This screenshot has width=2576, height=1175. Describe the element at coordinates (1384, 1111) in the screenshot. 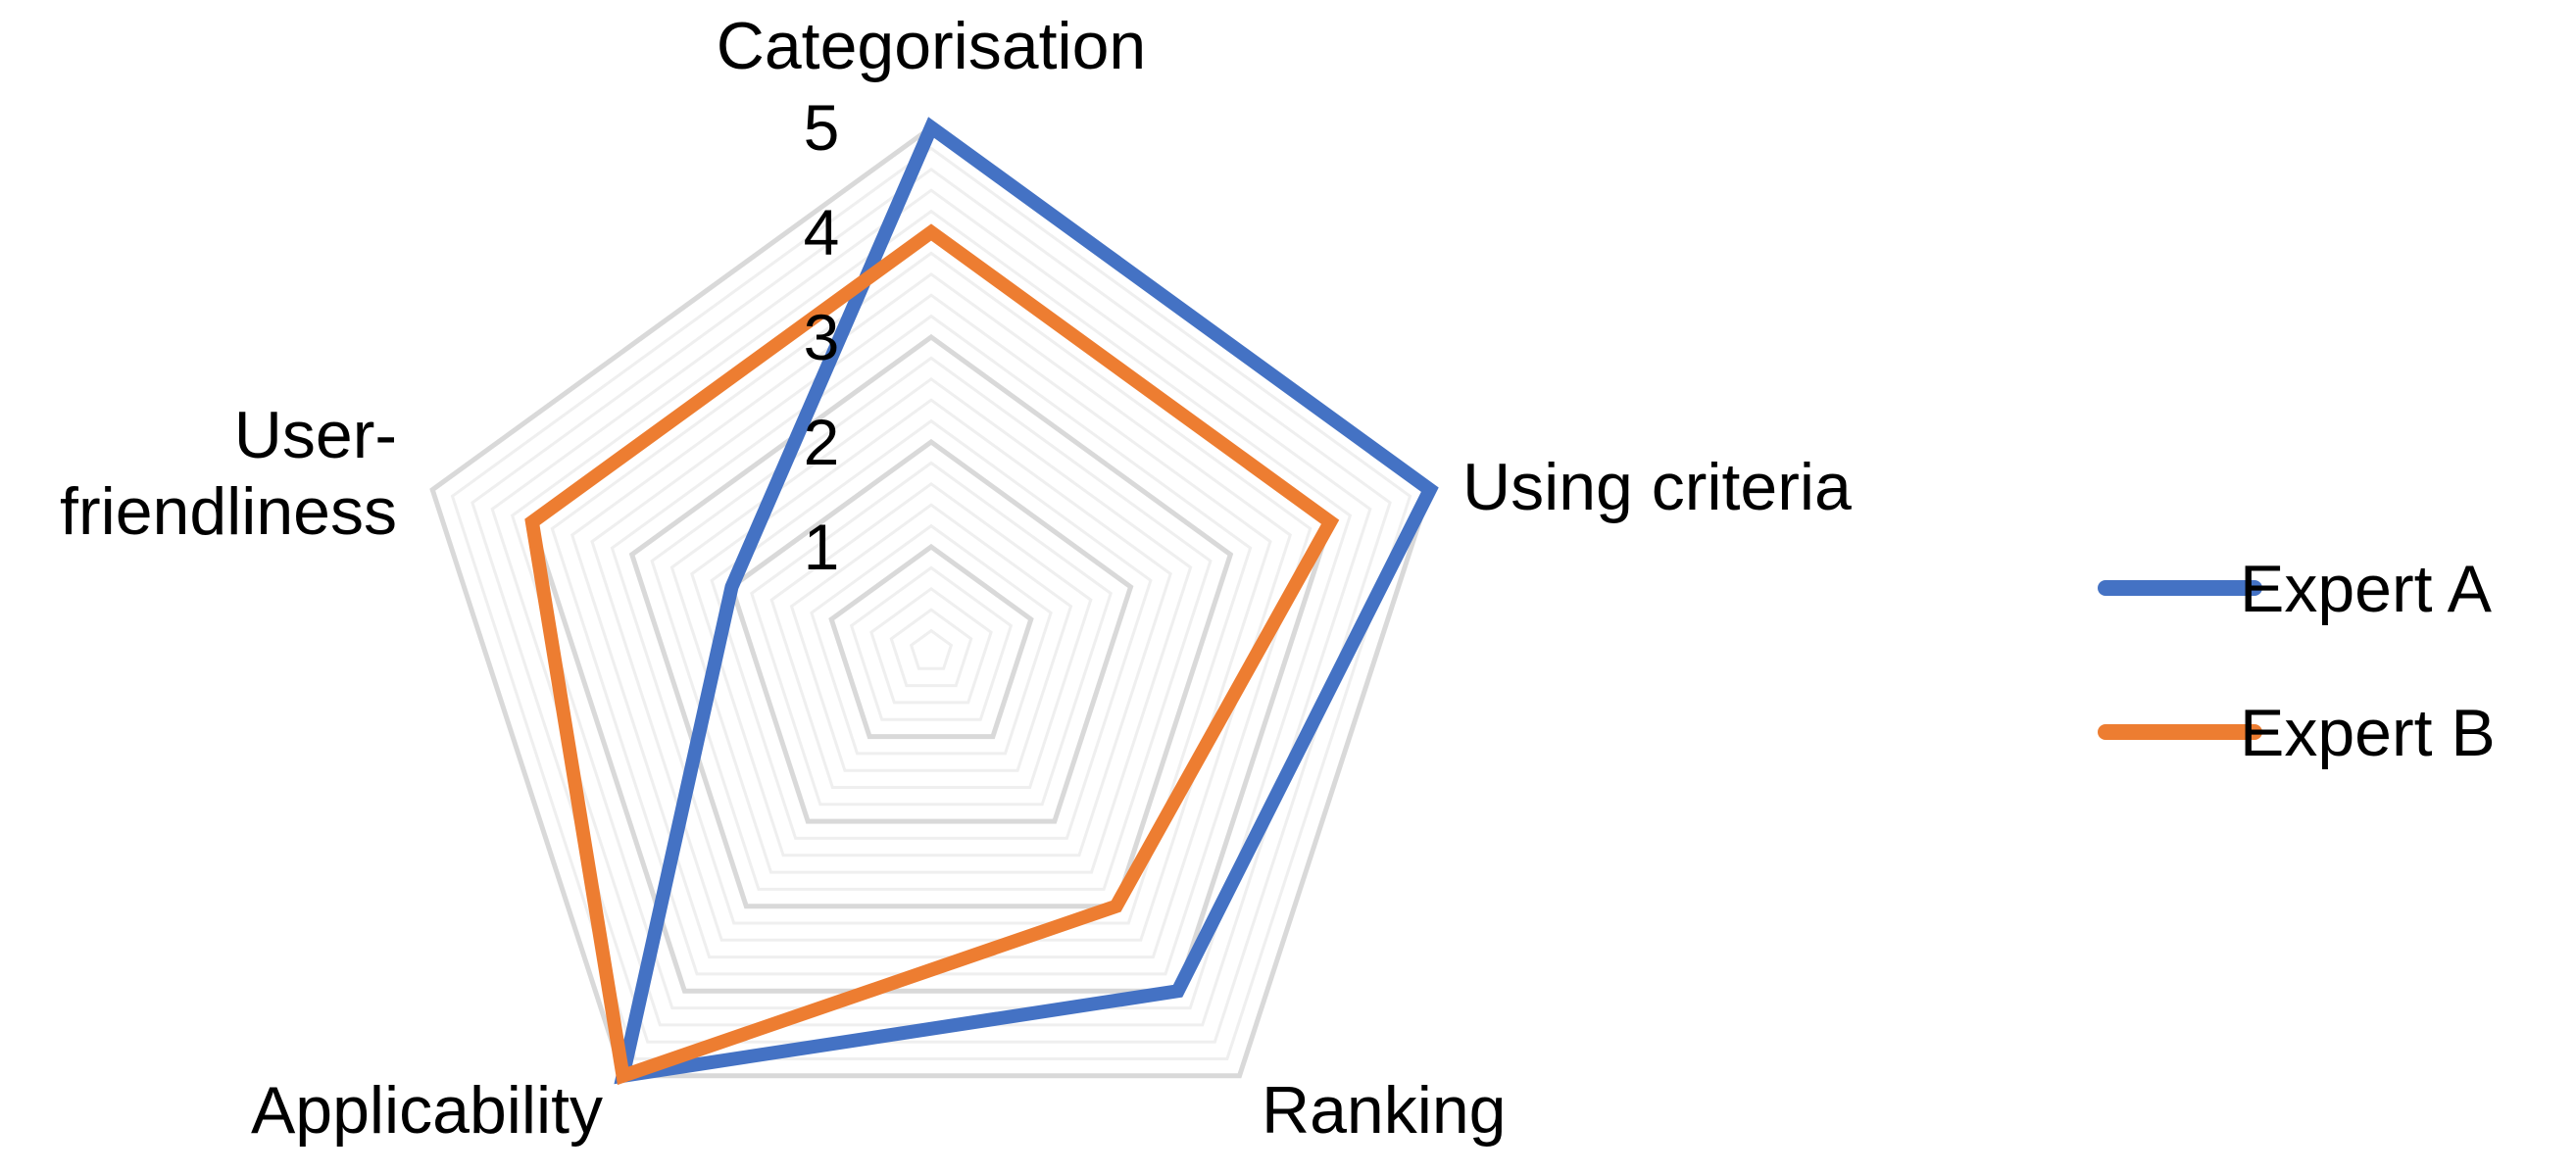

I see `category-label: Ranking` at that location.